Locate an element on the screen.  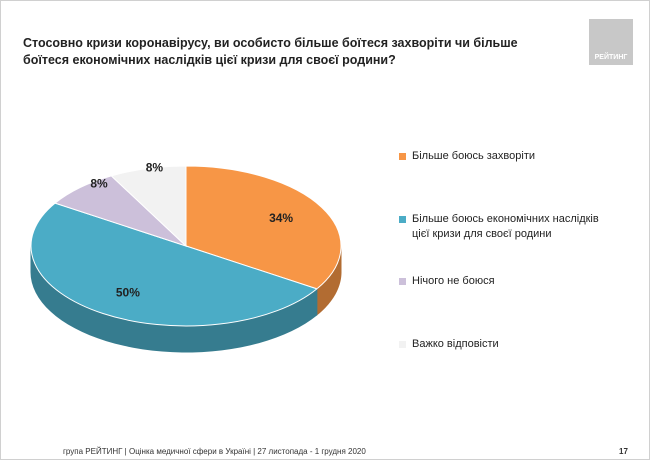
legend-label: Більше боюсь захворіти is located at coordinates (474, 156).